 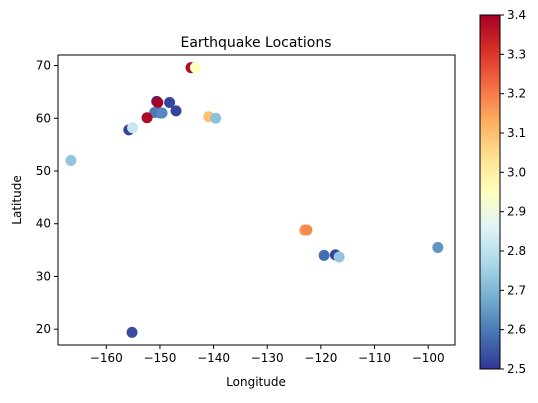 I want to click on y-tick-label: 40, so click(x=43, y=224).